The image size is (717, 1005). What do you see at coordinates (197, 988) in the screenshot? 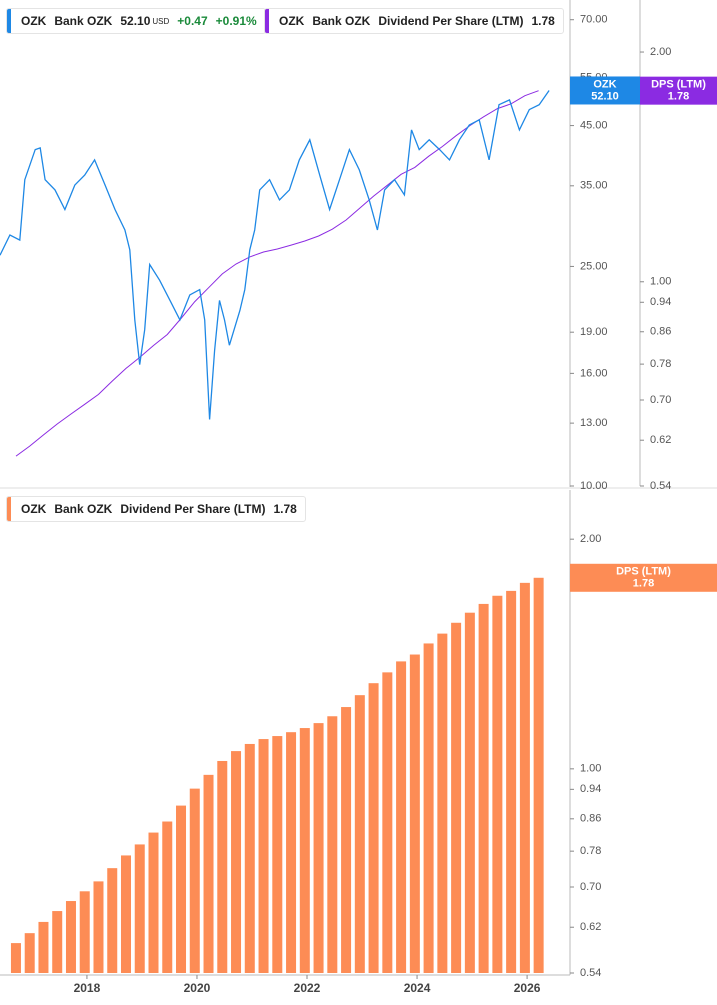
I see `x-tick-label: 2020` at bounding box center [197, 988].